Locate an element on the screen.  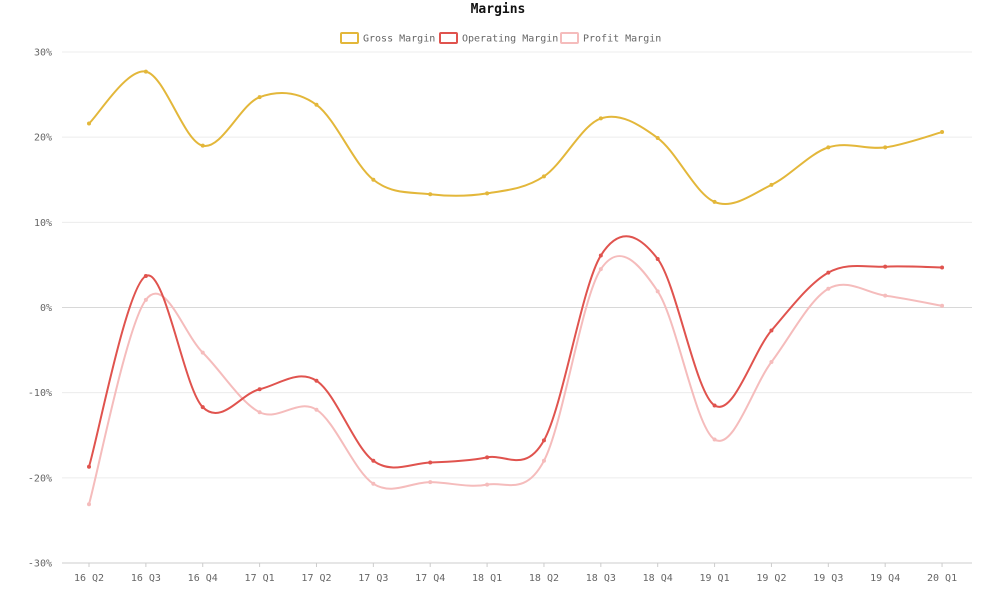
y-tick-label: -30% is located at coordinates (40, 564).